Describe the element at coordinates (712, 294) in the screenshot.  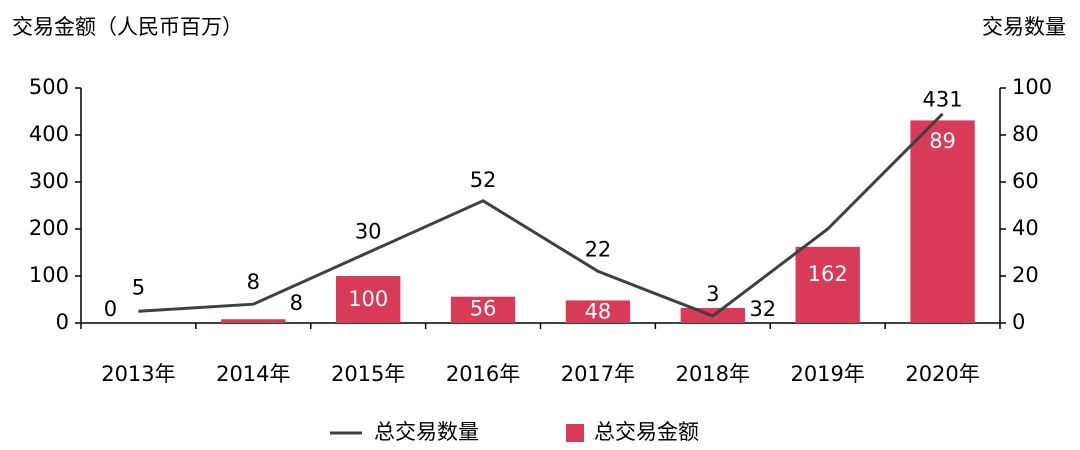
I see `line-value-label: 3` at that location.